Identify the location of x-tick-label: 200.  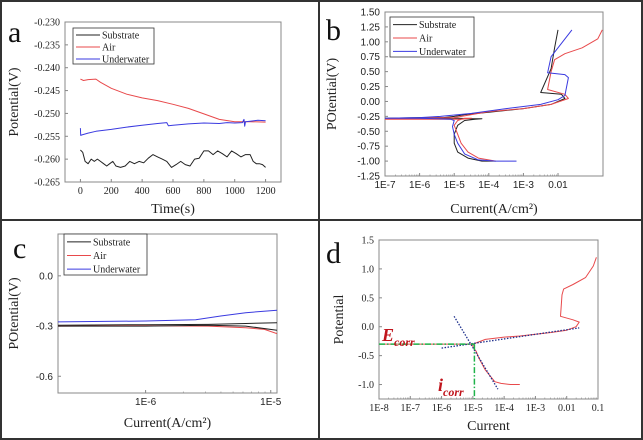
(111, 191).